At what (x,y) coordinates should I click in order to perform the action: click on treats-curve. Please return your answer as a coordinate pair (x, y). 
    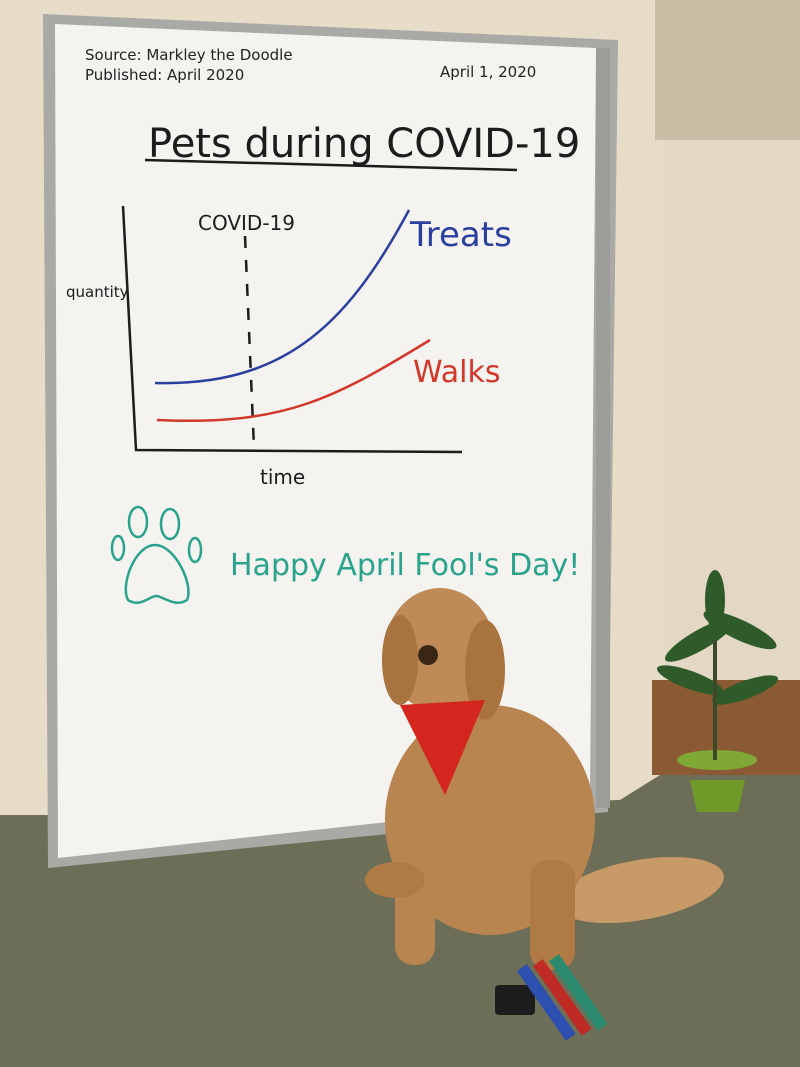
    Looking at the image, I should click on (282, 297).